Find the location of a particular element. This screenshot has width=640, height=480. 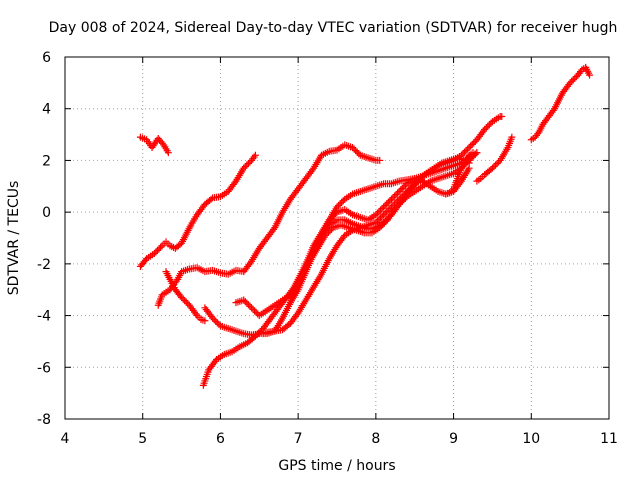

y-axis-label: SDTVAR / TECUs is located at coordinates (14, 238).